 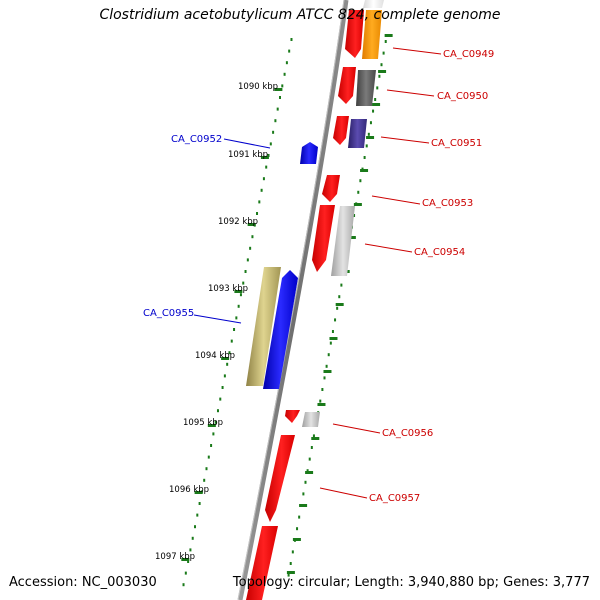 What do you see at coordinates (354, 34) in the screenshot?
I see `gene-arrow-ca-c0949-companion` at bounding box center [354, 34].